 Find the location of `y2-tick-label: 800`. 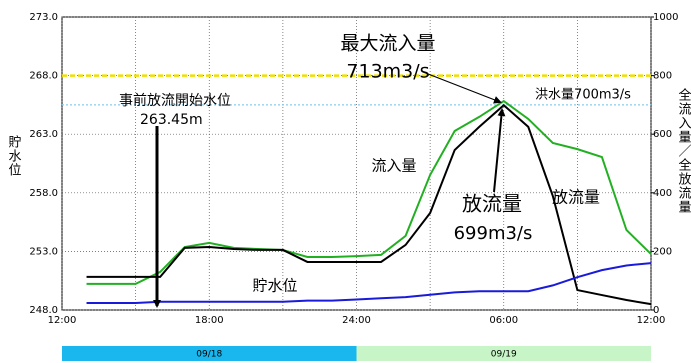

y2-tick-label: 800 is located at coordinates (662, 76).